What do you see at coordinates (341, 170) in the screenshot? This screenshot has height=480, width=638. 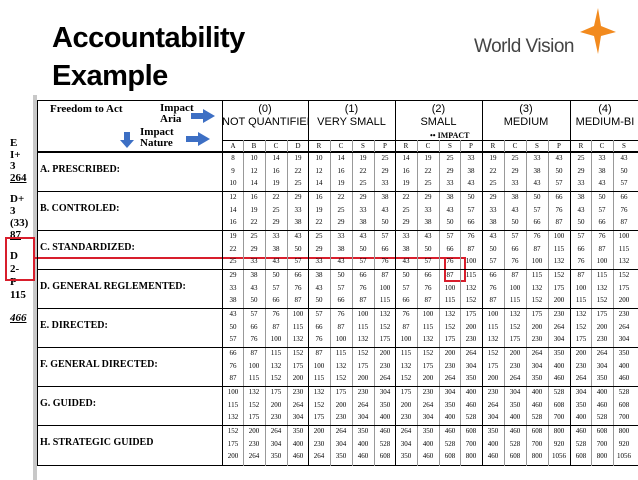 I see `table-cell: 16` at bounding box center [341, 170].